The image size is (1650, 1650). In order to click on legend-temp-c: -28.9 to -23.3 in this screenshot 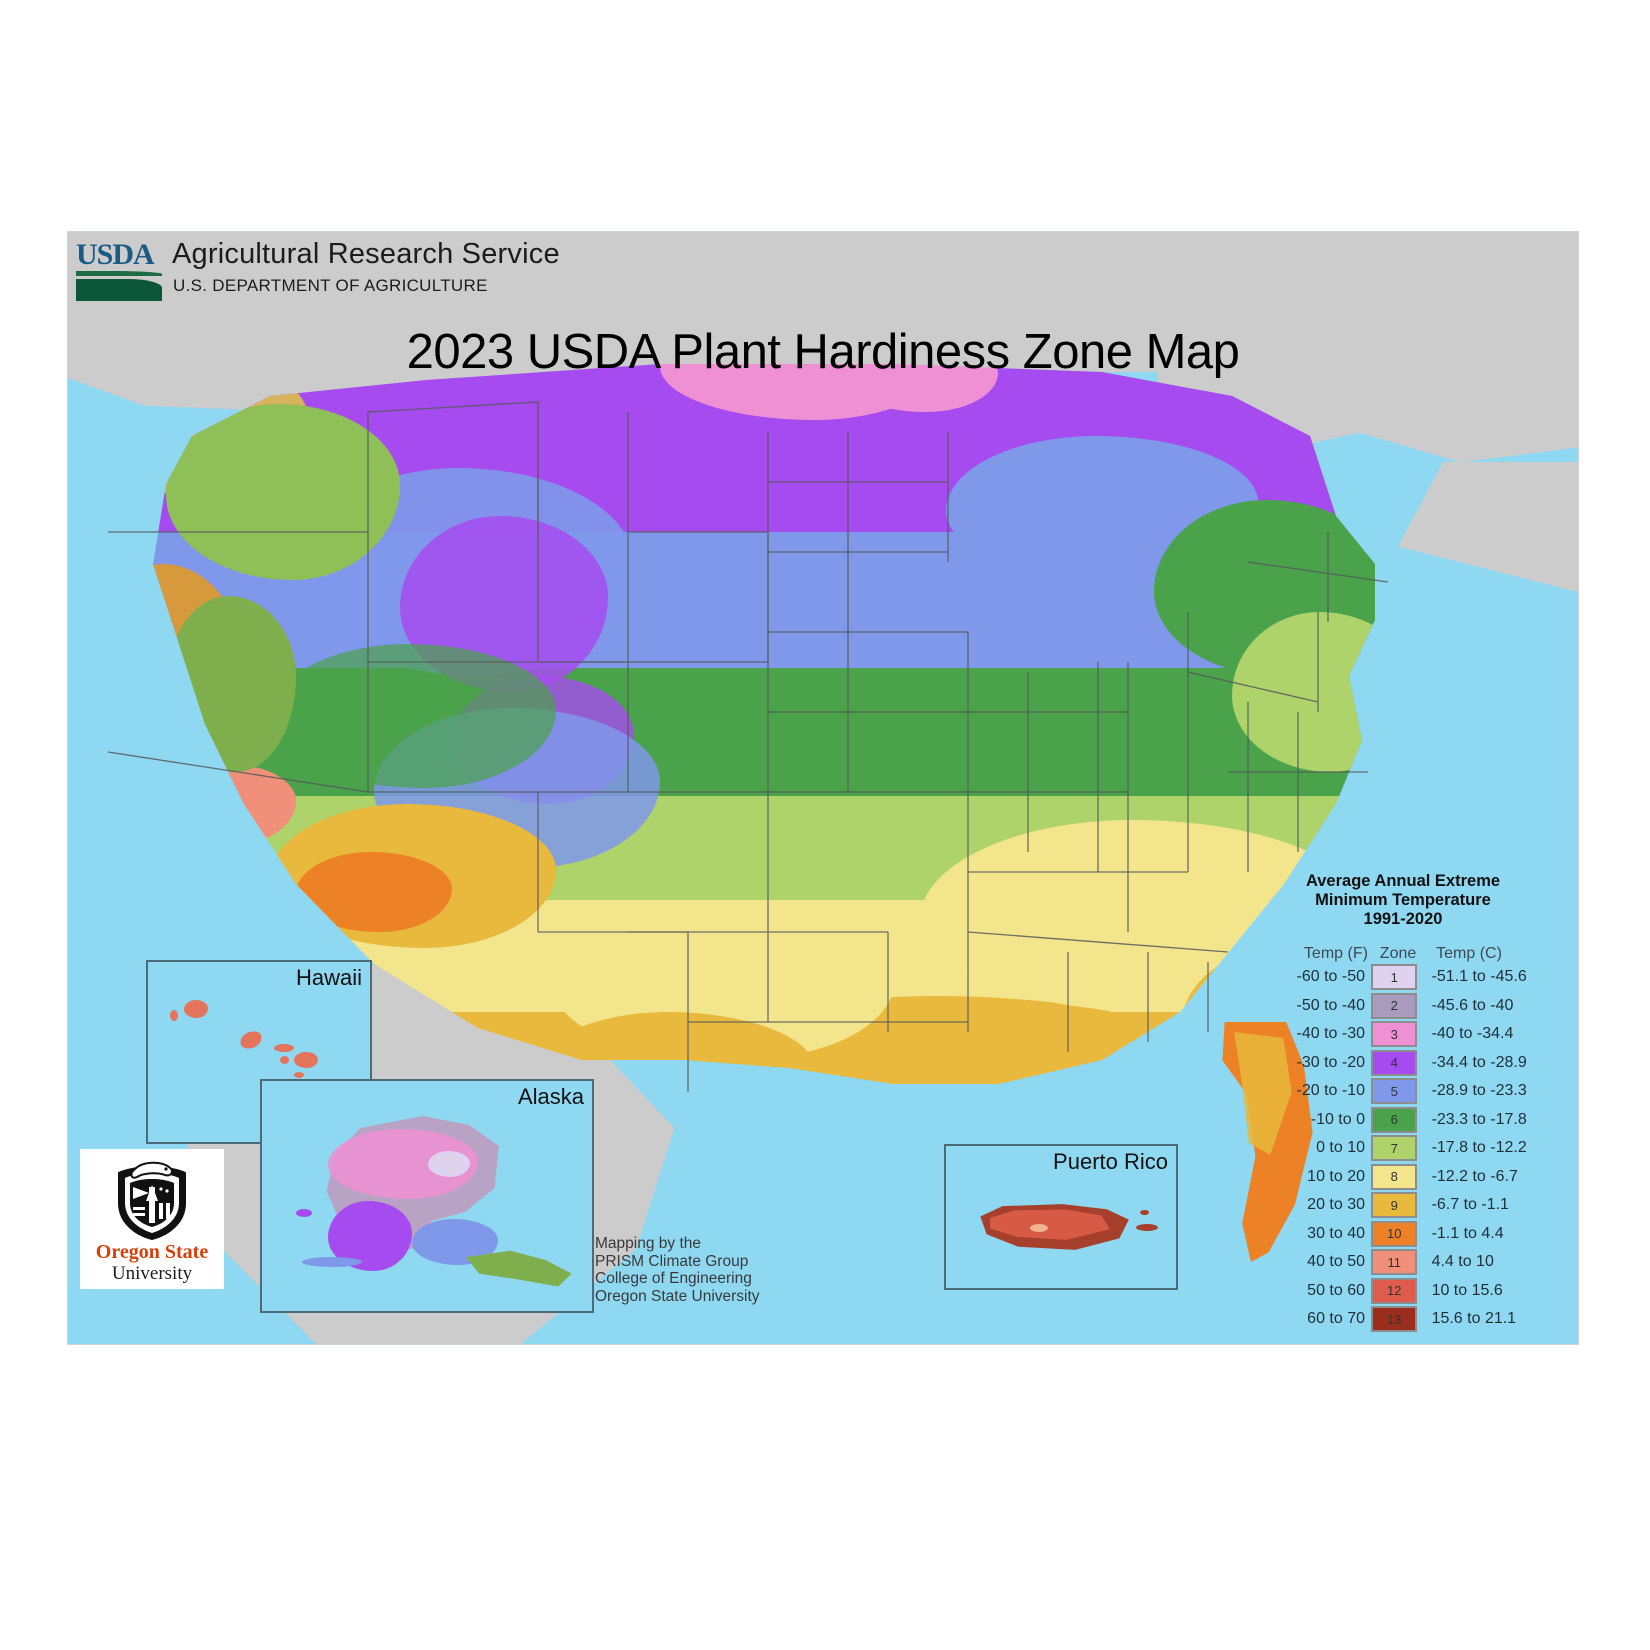, I will do `click(1479, 1091)`.